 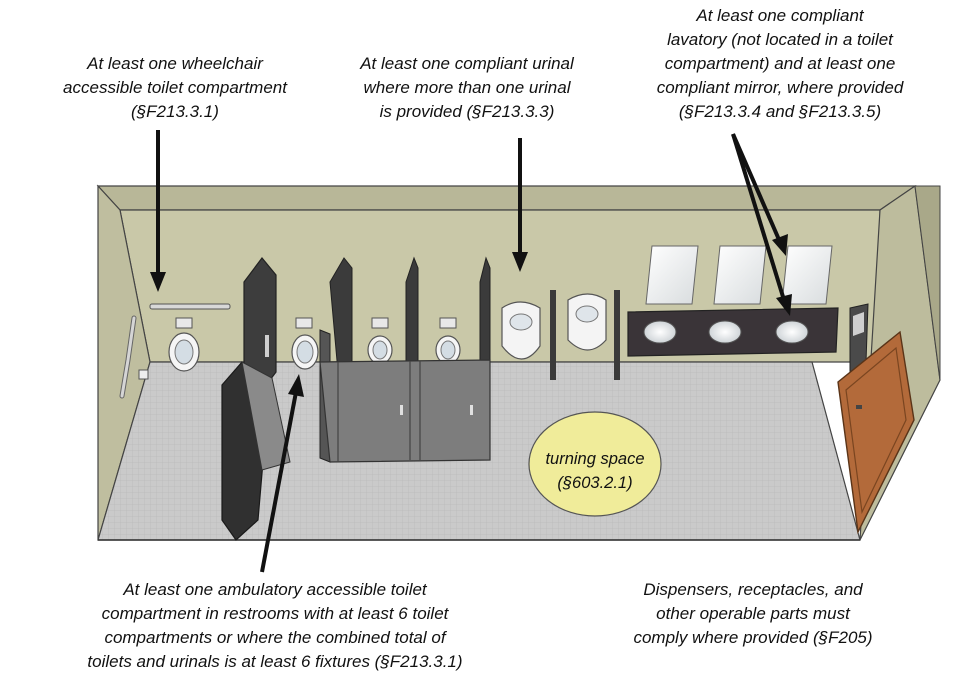 I want to click on accessible-toilet-icon, so click(x=184, y=344).